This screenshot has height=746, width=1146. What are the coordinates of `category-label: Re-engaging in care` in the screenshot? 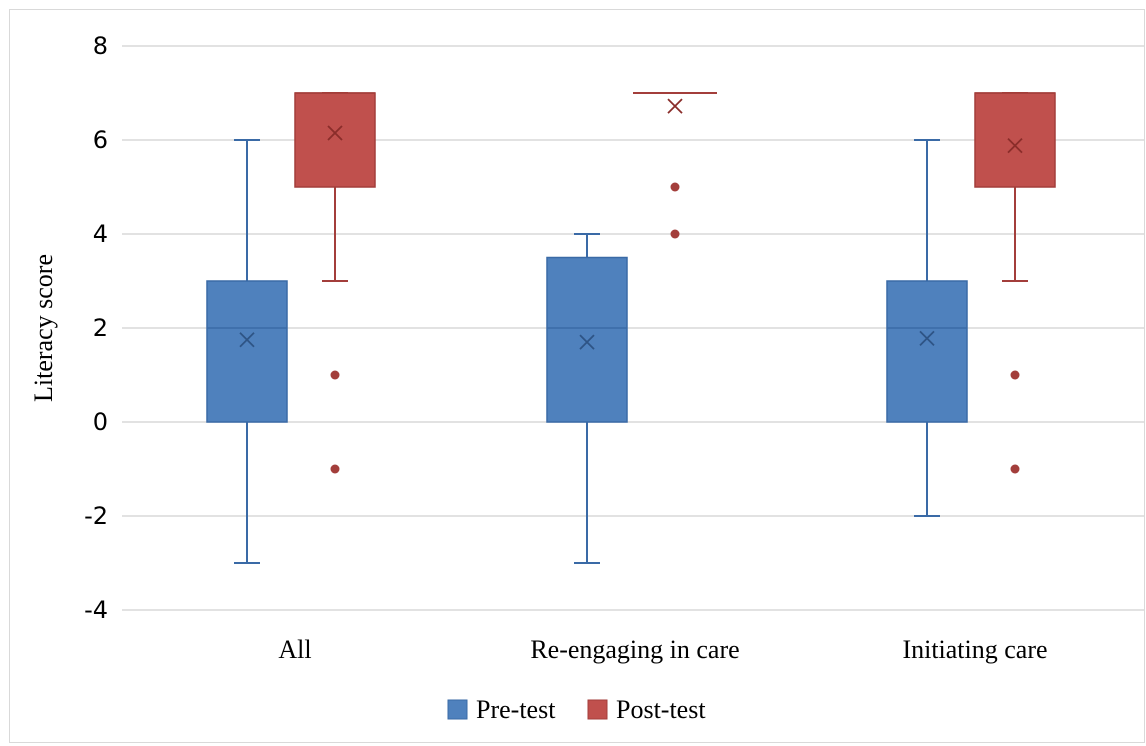 It's located at (634, 649).